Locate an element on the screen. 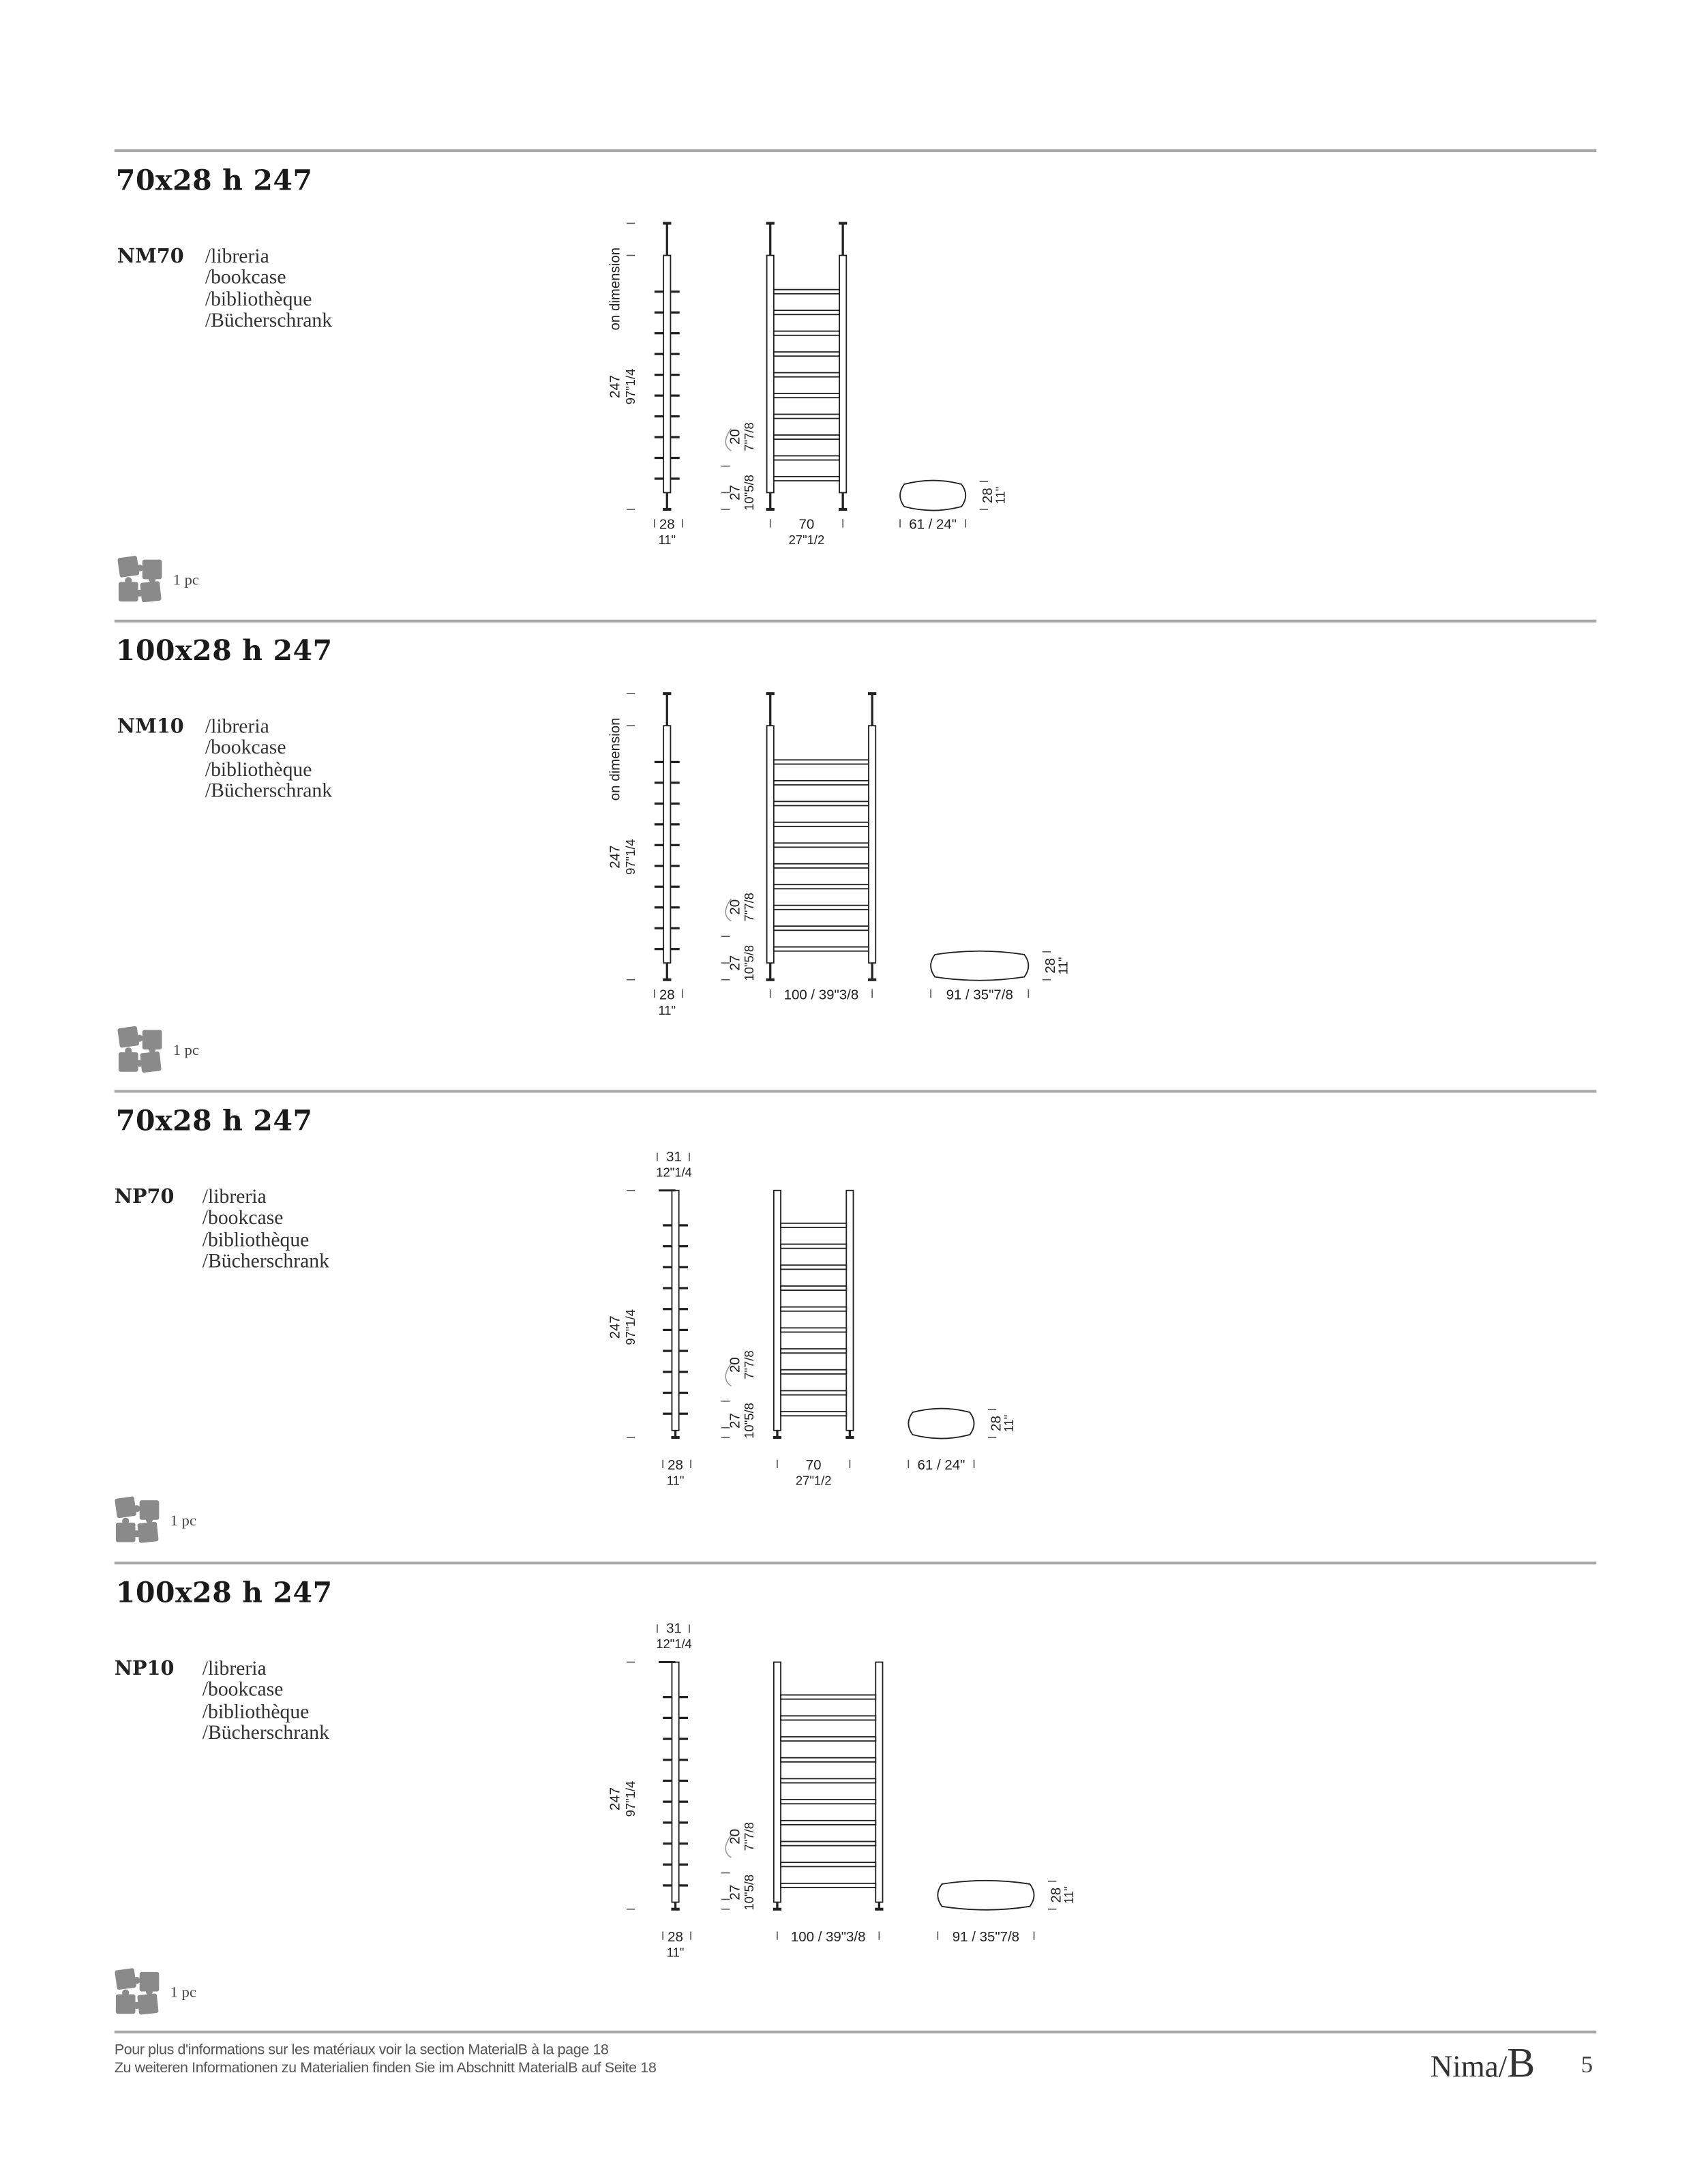 The height and width of the screenshot is (2178, 1708). wall-depth-cm: 31 is located at coordinates (674, 1629).